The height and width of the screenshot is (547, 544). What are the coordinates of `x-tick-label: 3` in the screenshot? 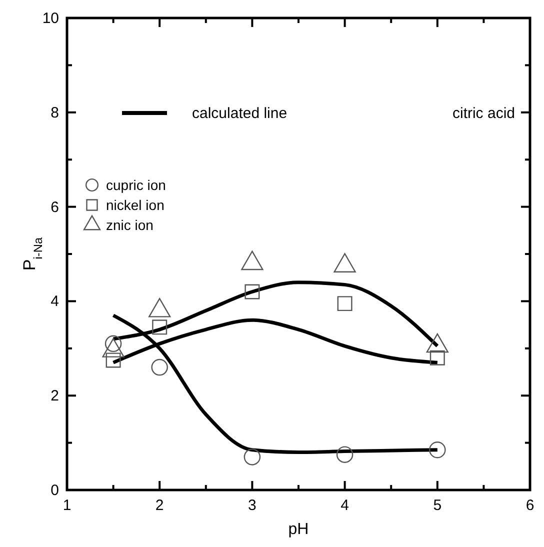 It's located at (252, 505).